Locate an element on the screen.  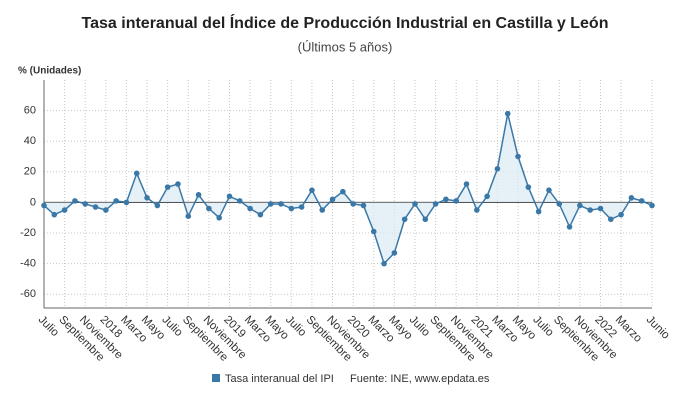
legend-swatch is located at coordinates (216, 378).